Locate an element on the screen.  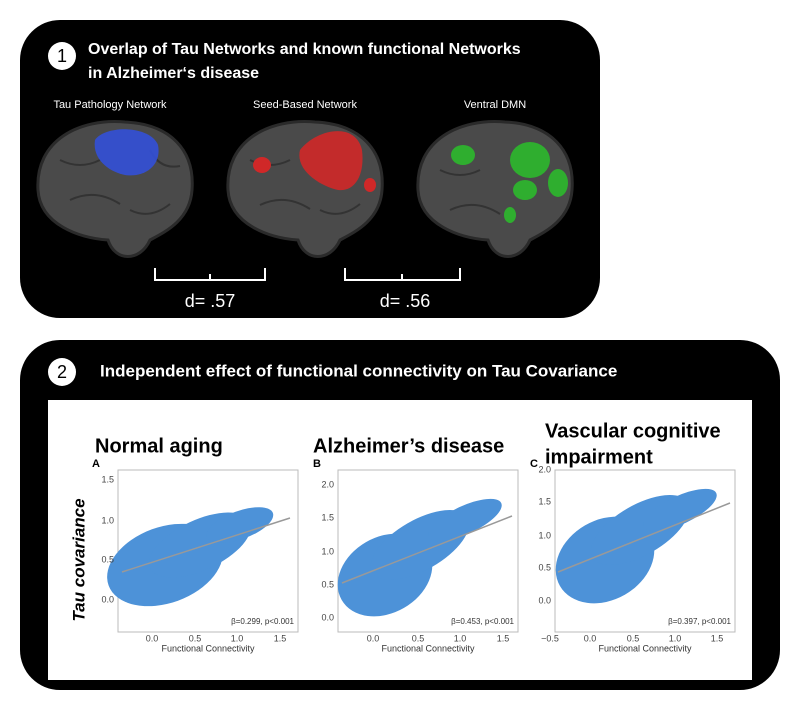
panel-number: 2 is located at coordinates (62, 372).